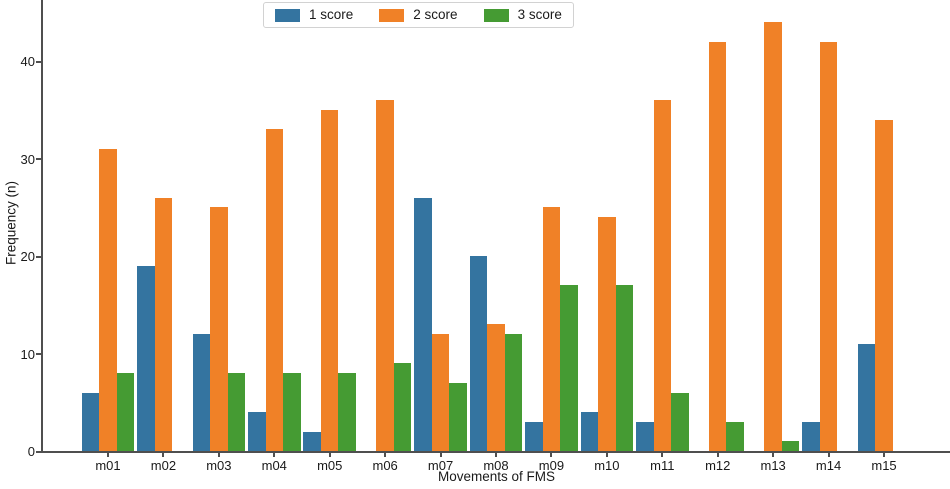 This screenshot has width=950, height=489. I want to click on x-tick-label: m14, so click(828, 465).